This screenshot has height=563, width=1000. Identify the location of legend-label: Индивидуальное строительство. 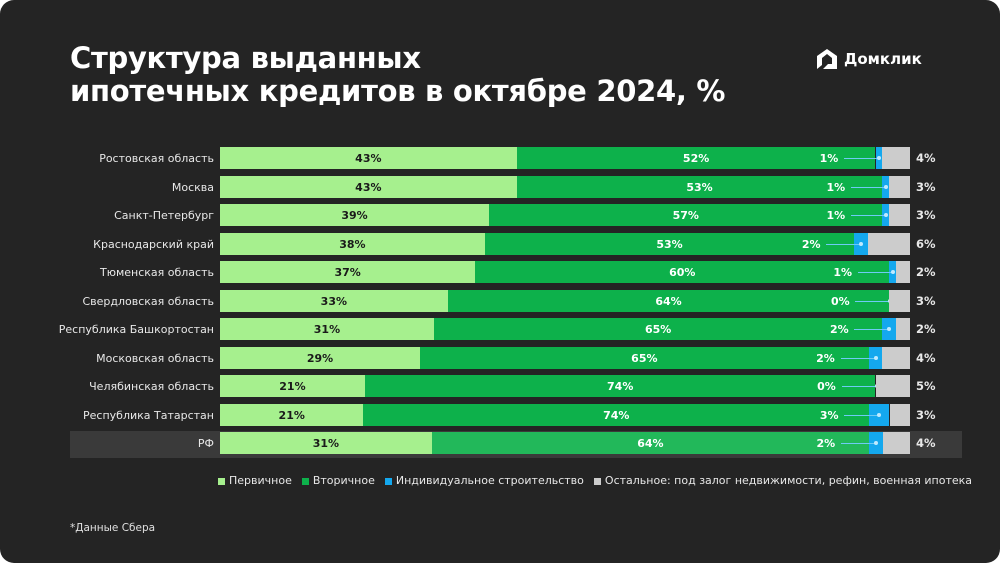
(489, 480).